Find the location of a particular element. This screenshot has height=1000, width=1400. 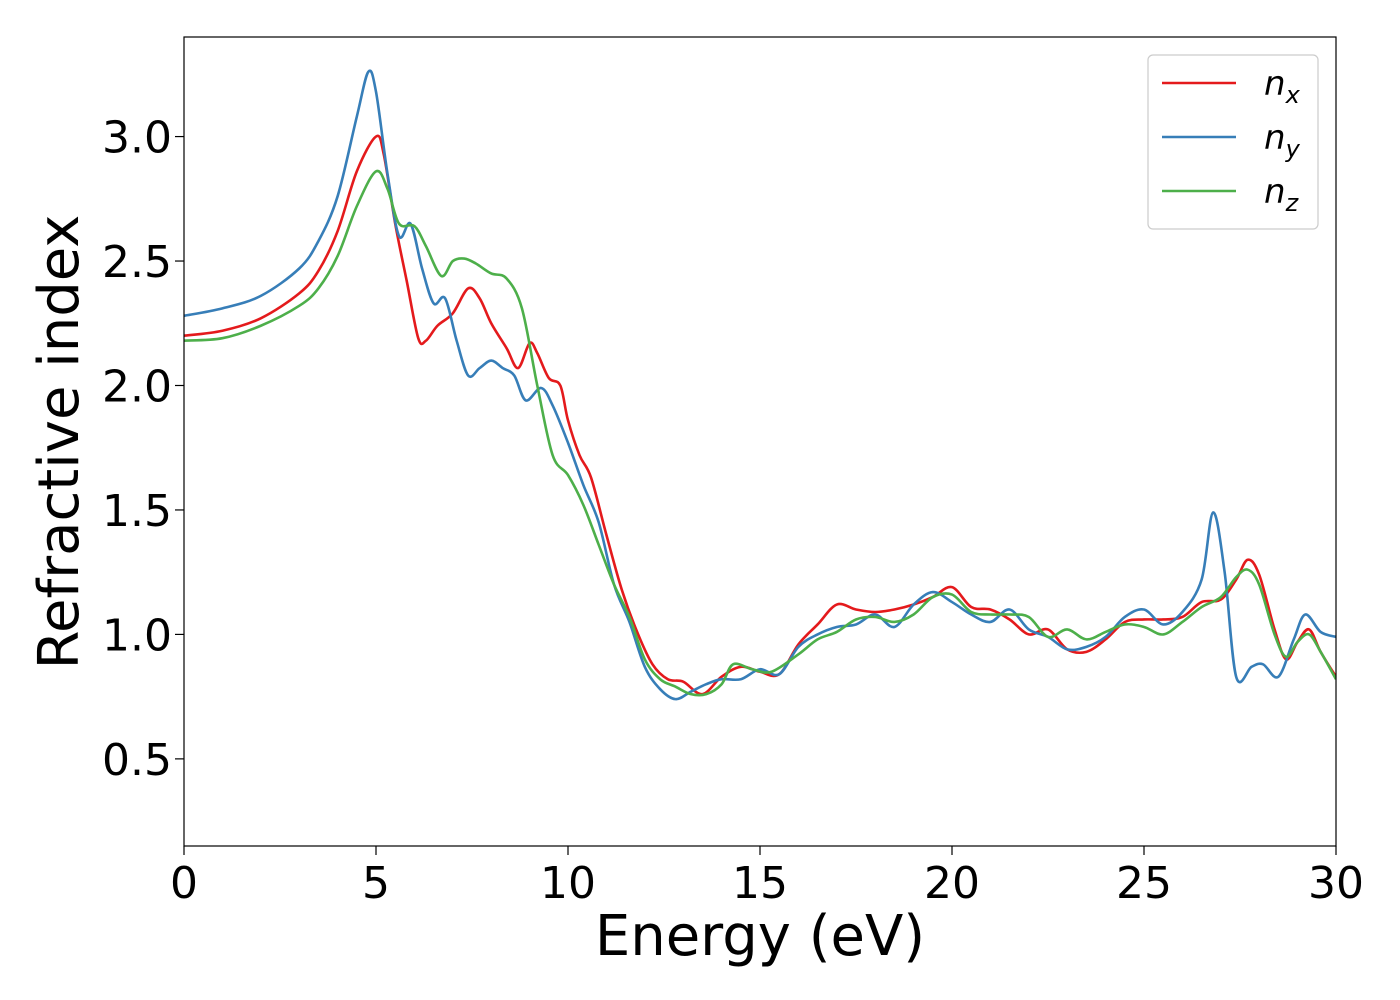

x-tick-label: 15 is located at coordinates (760, 883).